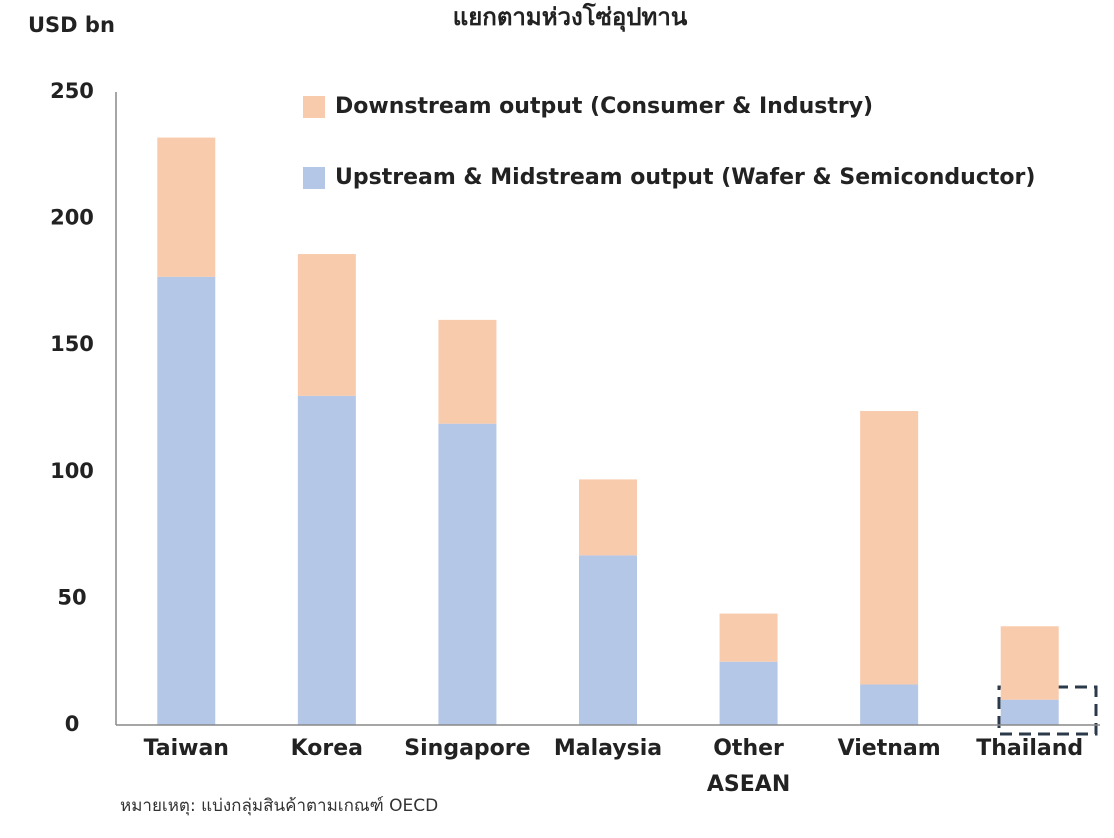 Image resolution: width=1114 pixels, height=838 pixels. I want to click on footnote: หมายเหตุ: แบ่งกลุ่มสินค้าตามเกณฑ์ OECD, so click(279, 806).